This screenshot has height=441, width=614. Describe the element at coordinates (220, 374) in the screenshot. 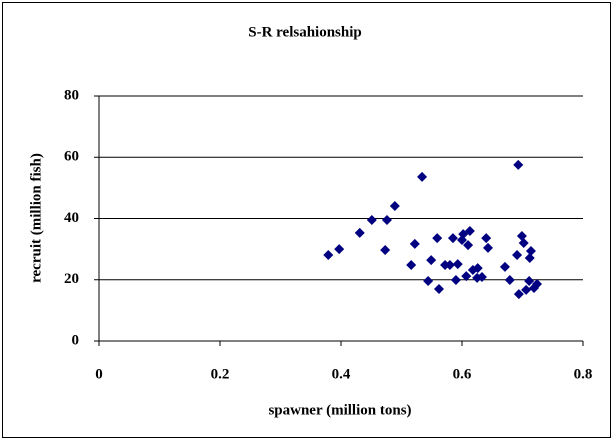

I see `x-tick-label: 0.2` at that location.